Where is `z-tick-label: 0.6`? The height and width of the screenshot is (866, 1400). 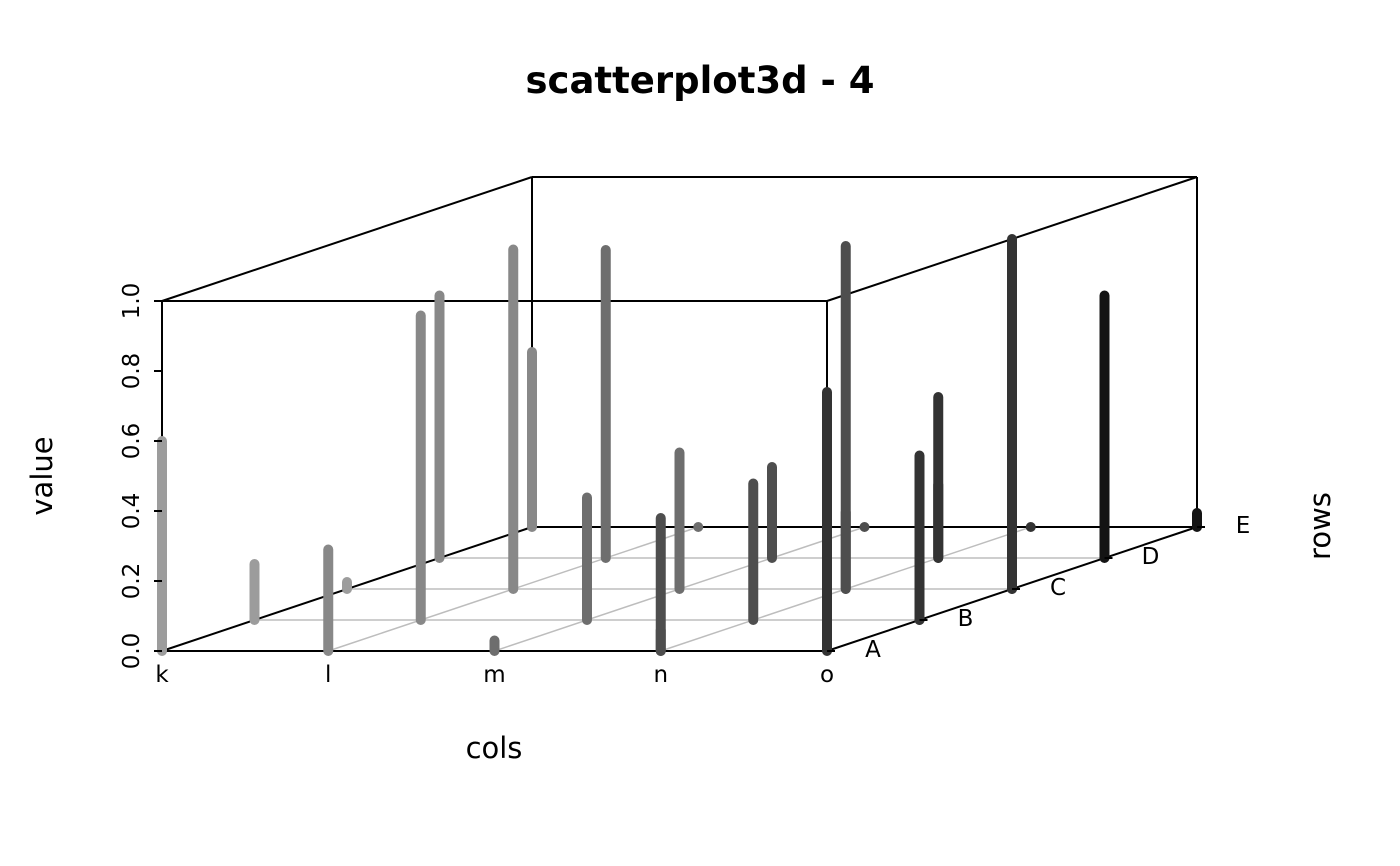 z-tick-label: 0.6 is located at coordinates (132, 441).